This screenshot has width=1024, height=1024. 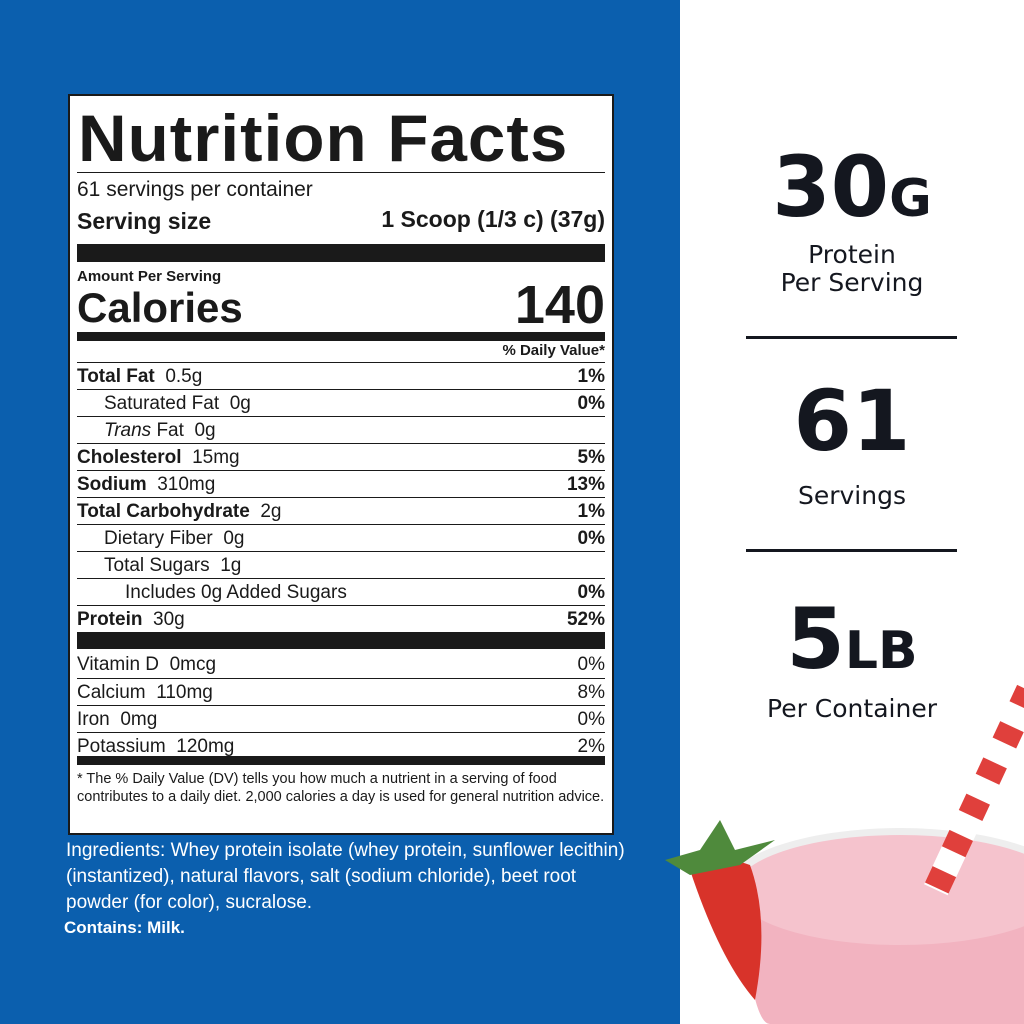 I want to click on strawberry-shake-image, so click(x=844, y=852).